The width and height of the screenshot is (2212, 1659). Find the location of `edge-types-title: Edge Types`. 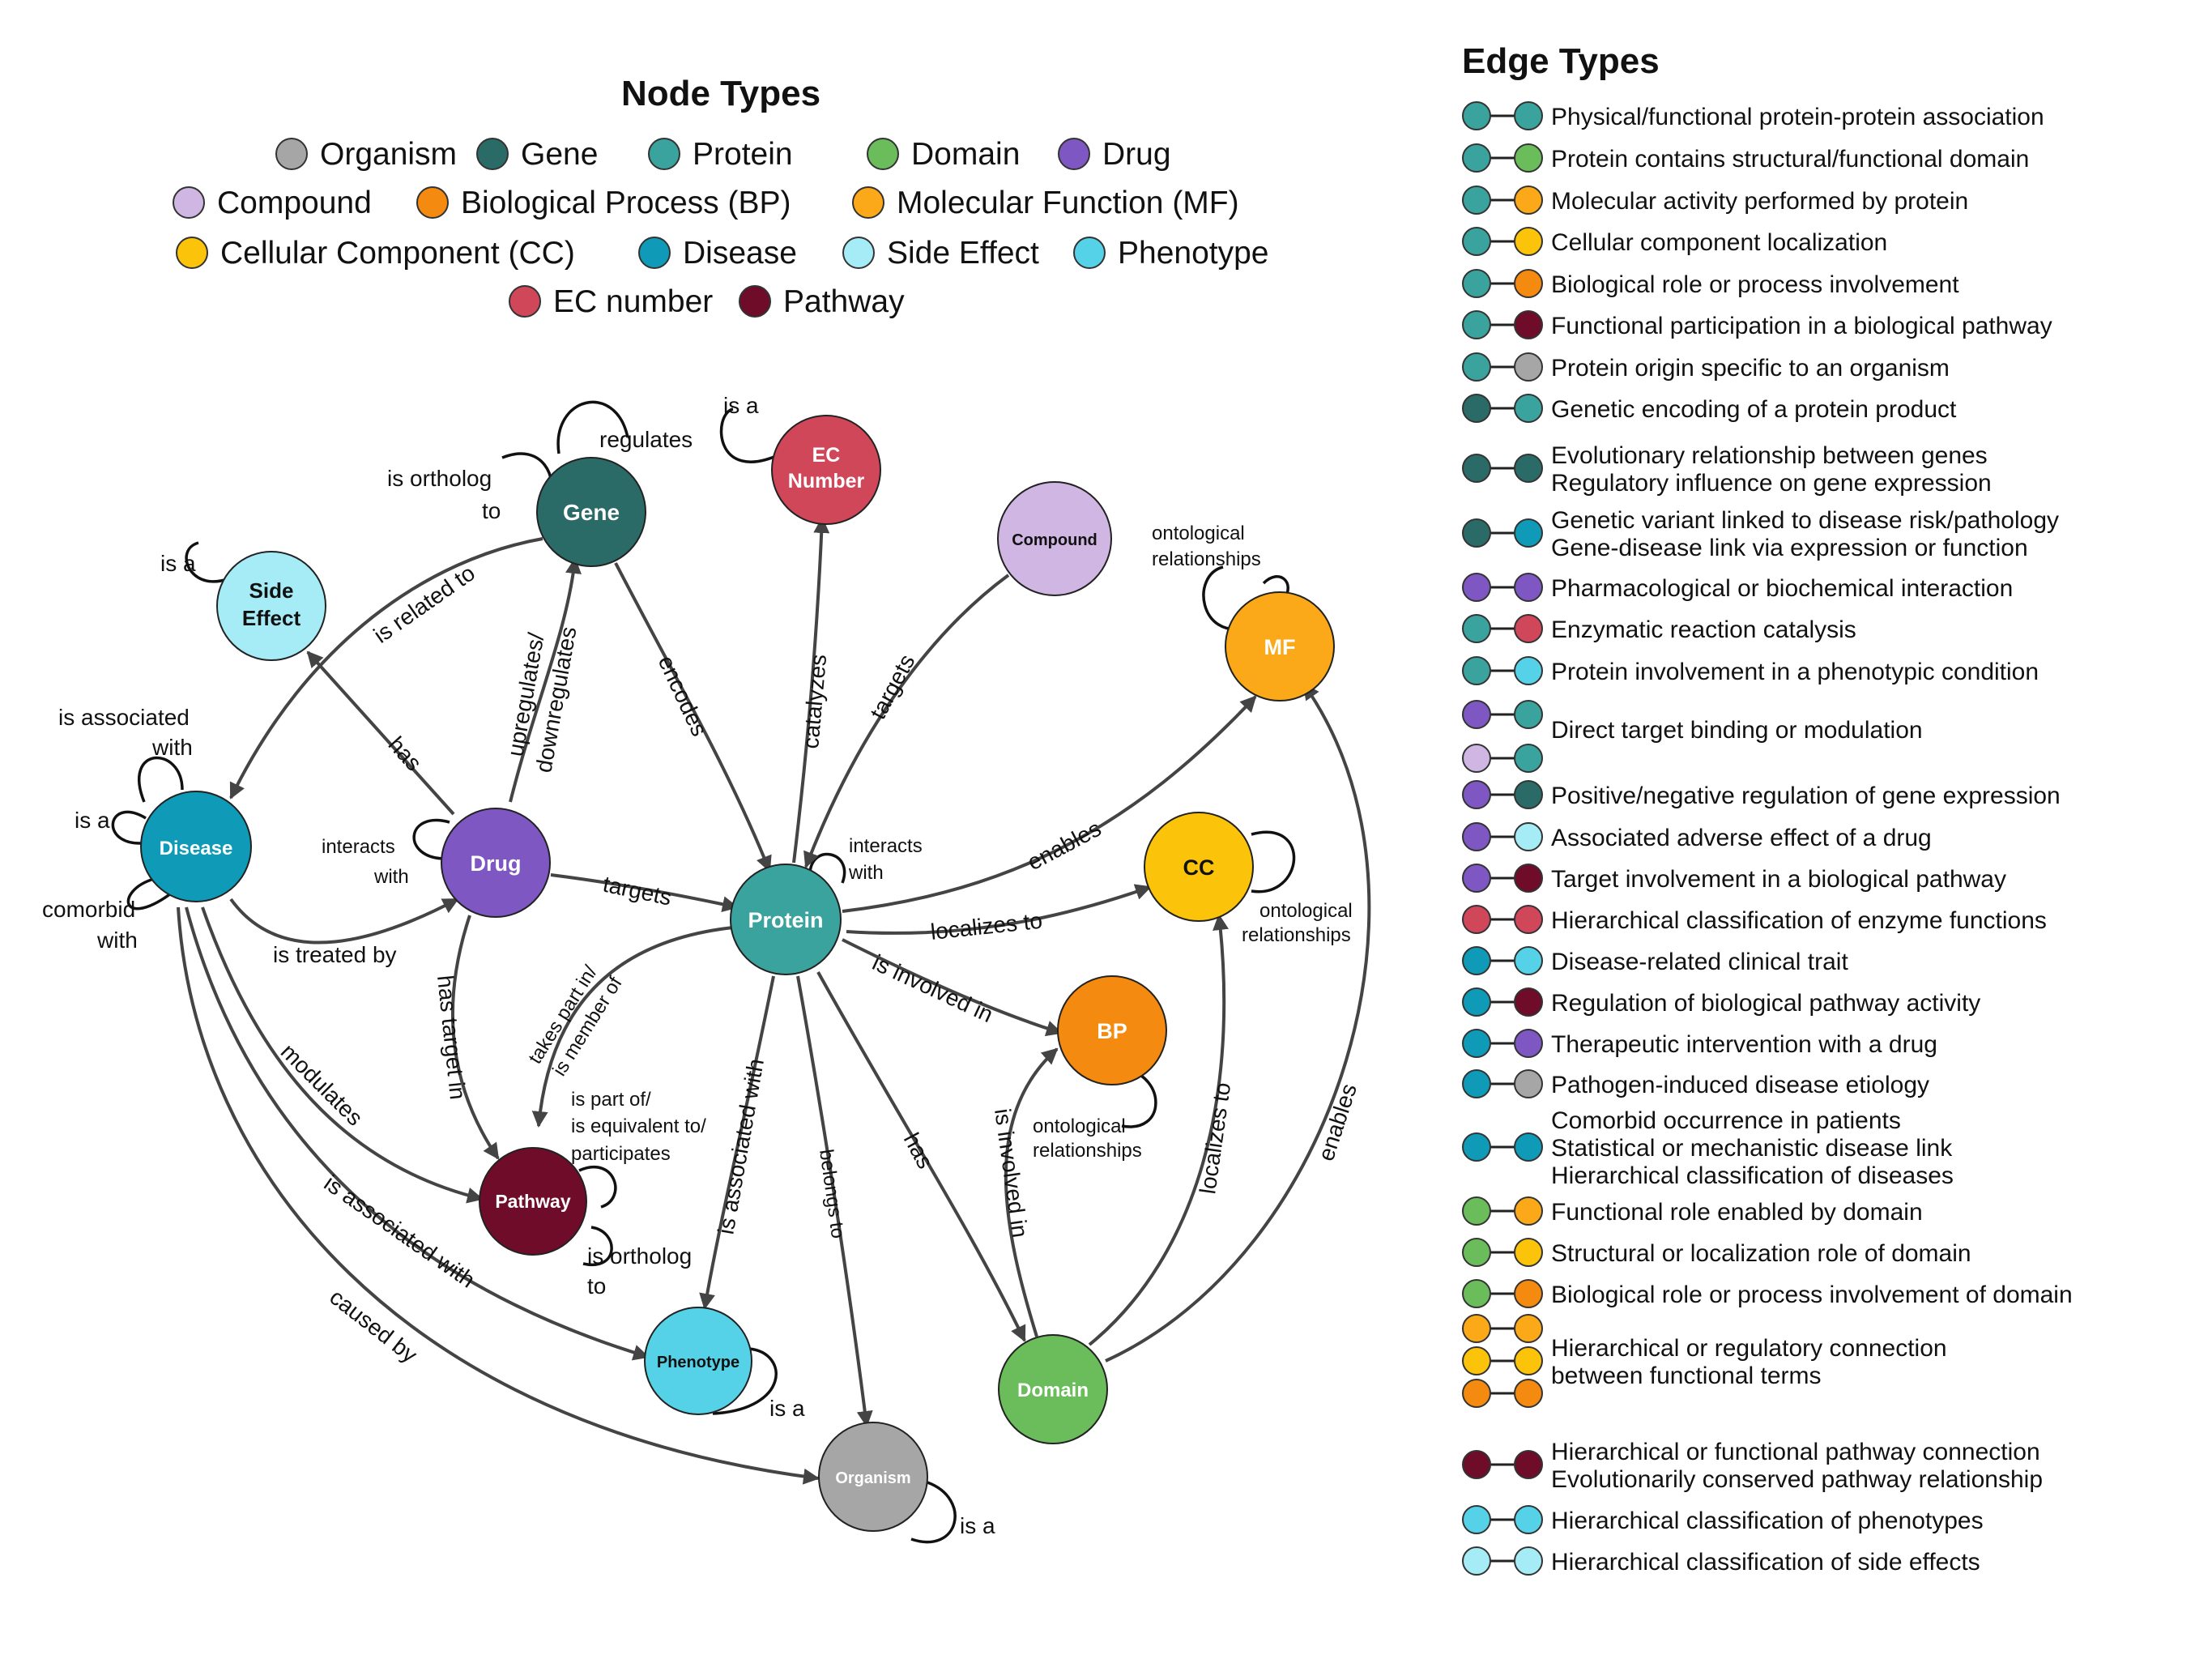

edge-types-title: Edge Types is located at coordinates (1561, 61).